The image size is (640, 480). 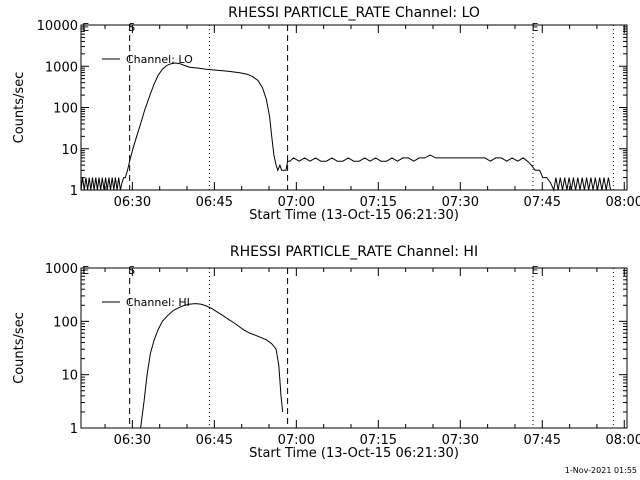 What do you see at coordinates (601, 470) in the screenshot?
I see `plot-timestamp: 1-Nov-2021 01:55` at bounding box center [601, 470].